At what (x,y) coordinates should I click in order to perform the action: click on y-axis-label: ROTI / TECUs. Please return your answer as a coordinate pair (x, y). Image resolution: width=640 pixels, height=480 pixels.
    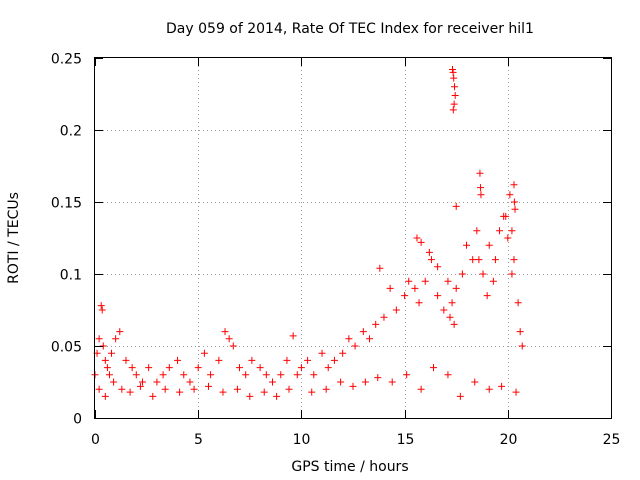
    Looking at the image, I should click on (14, 238).